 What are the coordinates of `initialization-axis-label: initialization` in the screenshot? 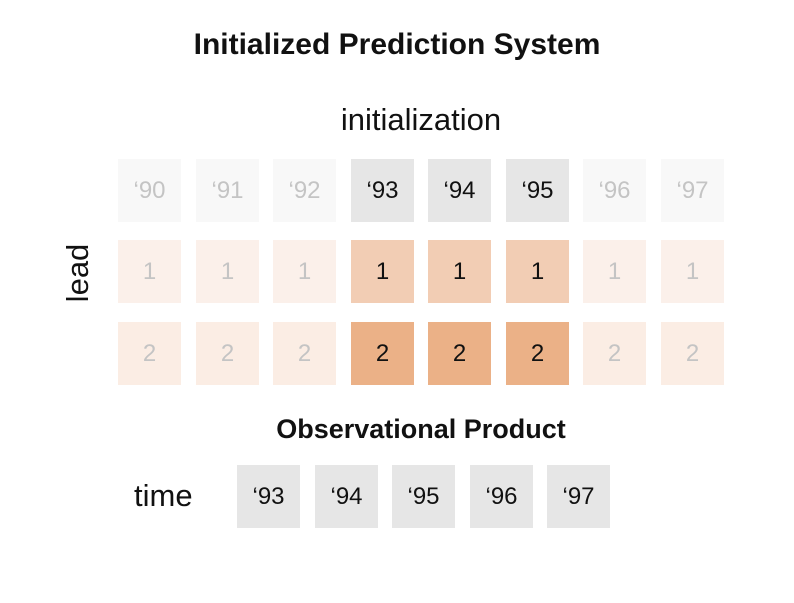 It's located at (421, 119).